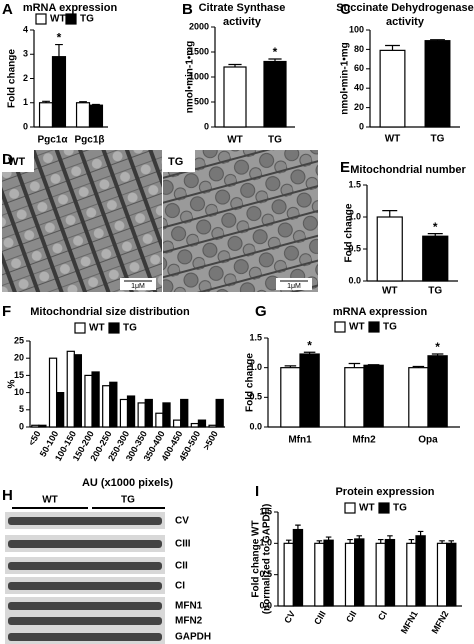 This screenshot has width=474, height=644. What do you see at coordinates (12, 383) in the screenshot?
I see `y-axis-label: %` at bounding box center [12, 383].